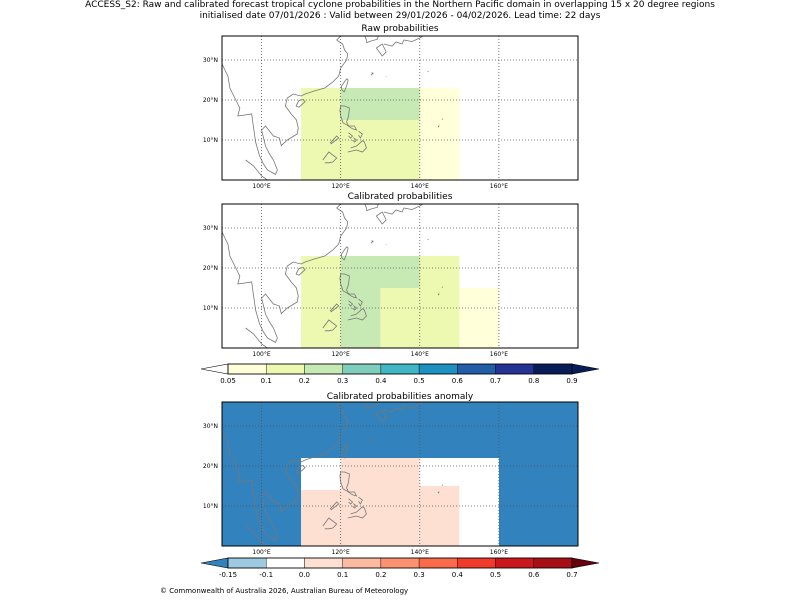 Image resolution: width=800 pixels, height=600 pixels. I want to click on colorbar-over-triangle, so click(585, 369).